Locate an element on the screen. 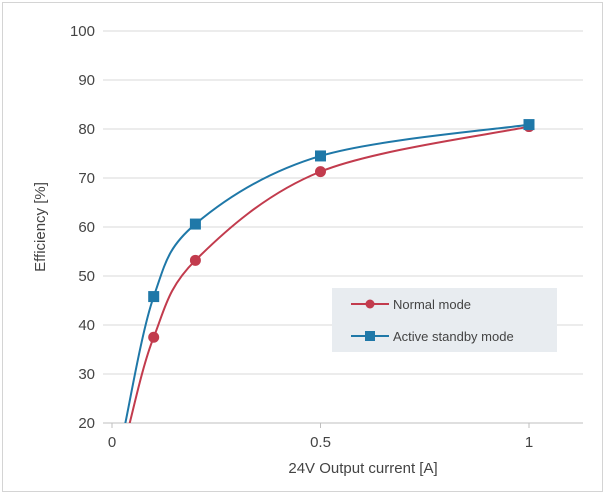 Image resolution: width=607 pixels, height=498 pixels. legend: Normal mode Active standby mode is located at coordinates (444, 320).